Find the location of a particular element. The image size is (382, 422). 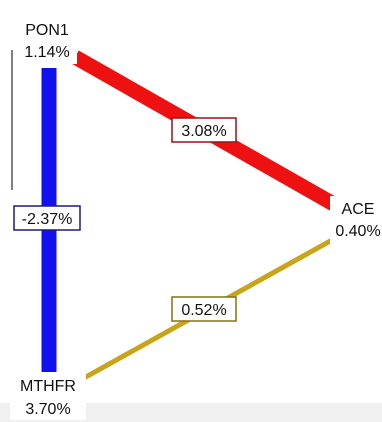

edge-label-pon1-ace: 3.08% is located at coordinates (204, 130).